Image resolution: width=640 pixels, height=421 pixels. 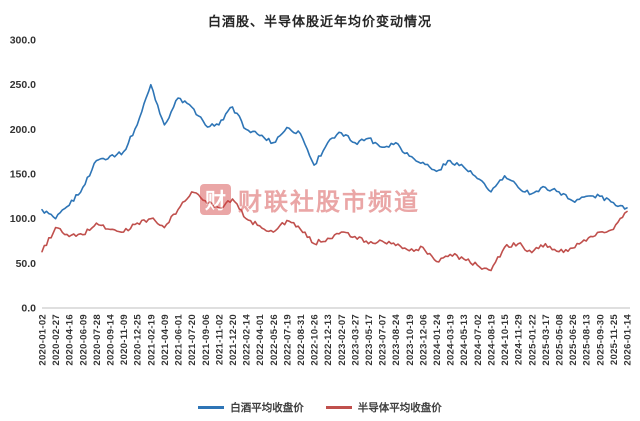 What do you see at coordinates (437, 340) in the screenshot?
I see `svg-text: 2024-01-24` at bounding box center [437, 340].